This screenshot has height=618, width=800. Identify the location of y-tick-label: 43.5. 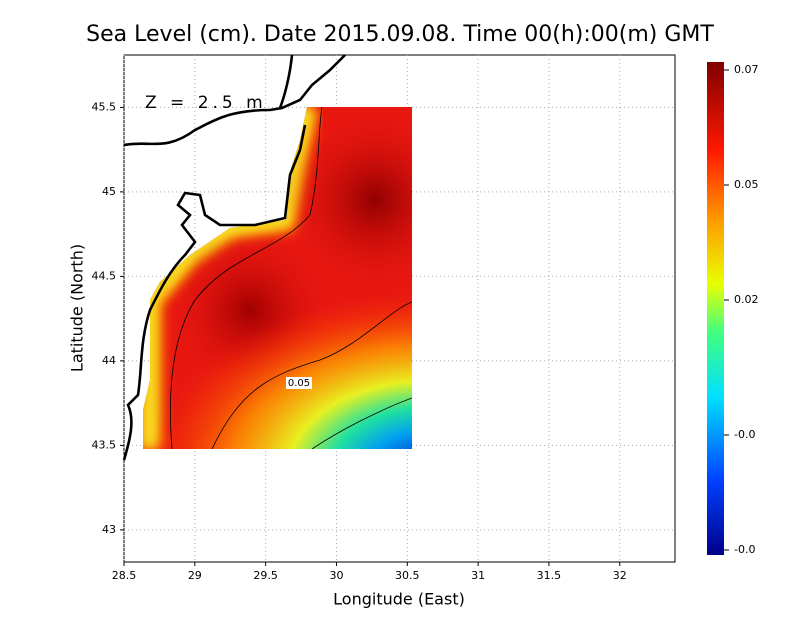
(104, 444).